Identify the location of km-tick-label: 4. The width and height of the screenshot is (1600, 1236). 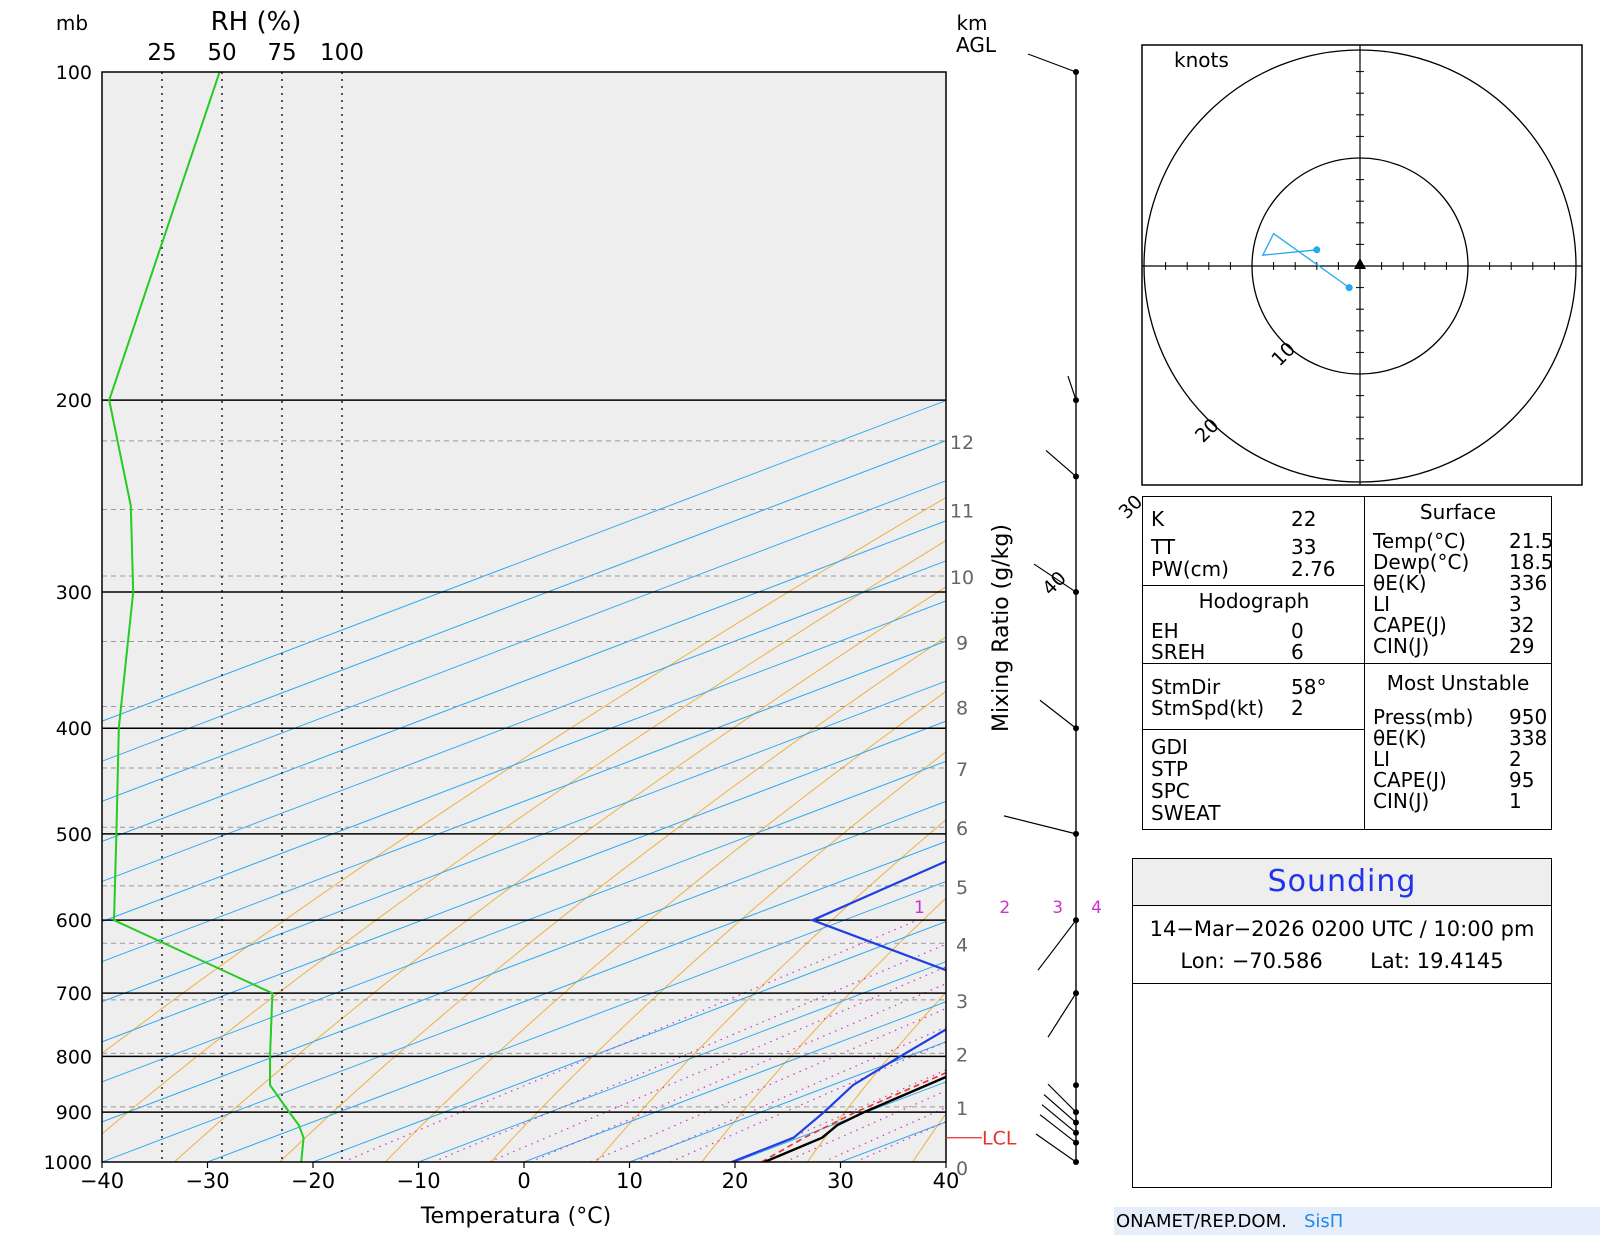
(962, 945).